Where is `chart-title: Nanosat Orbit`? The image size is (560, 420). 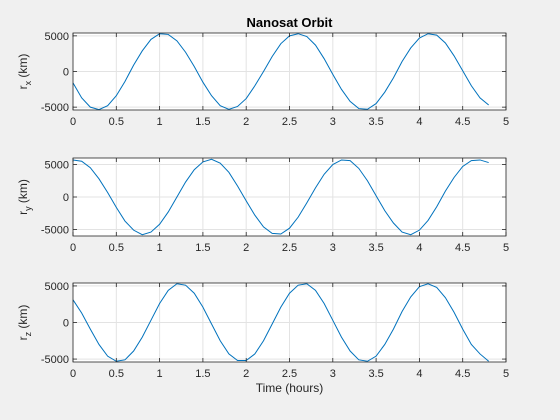
chart-title: Nanosat Orbit is located at coordinates (290, 22).